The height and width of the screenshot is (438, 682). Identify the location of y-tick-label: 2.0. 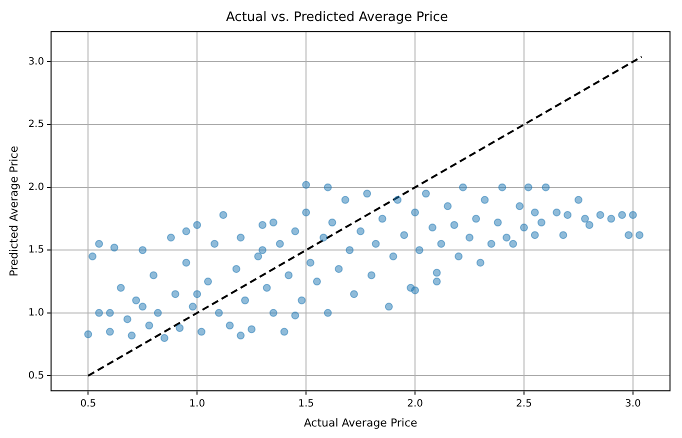
(36, 187).